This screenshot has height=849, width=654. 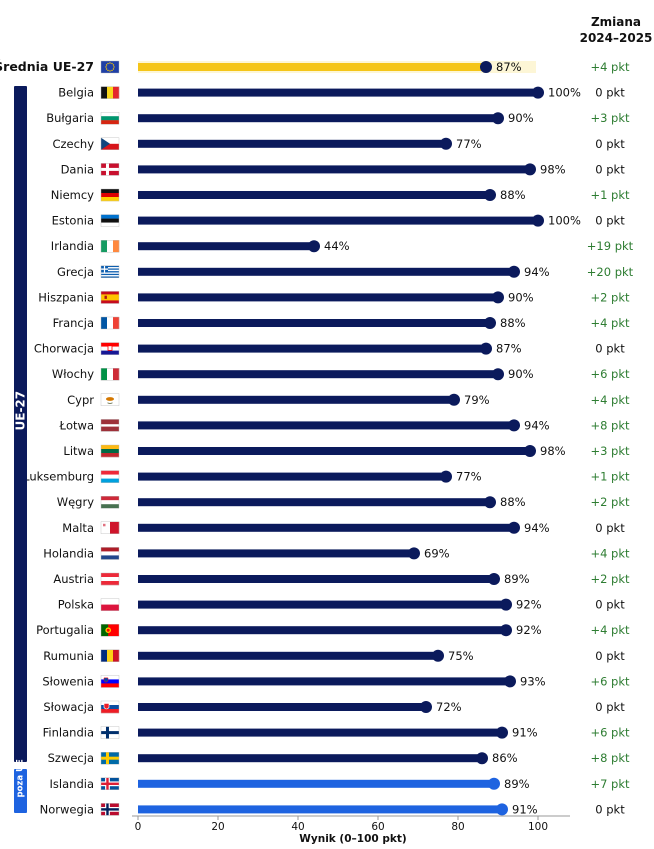 I want to click on flag-icon-is, so click(x=110, y=783).